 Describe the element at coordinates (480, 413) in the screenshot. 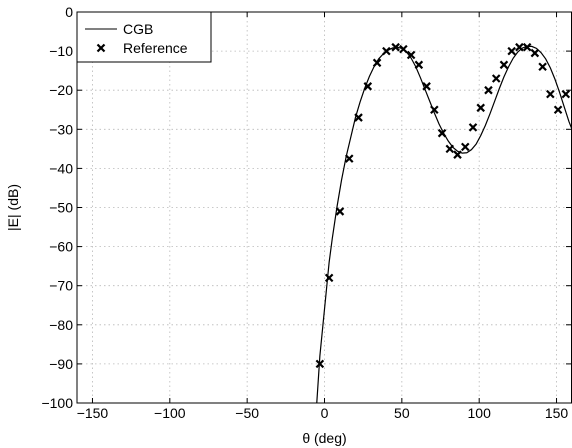

I see `x-tick-label: 100` at that location.